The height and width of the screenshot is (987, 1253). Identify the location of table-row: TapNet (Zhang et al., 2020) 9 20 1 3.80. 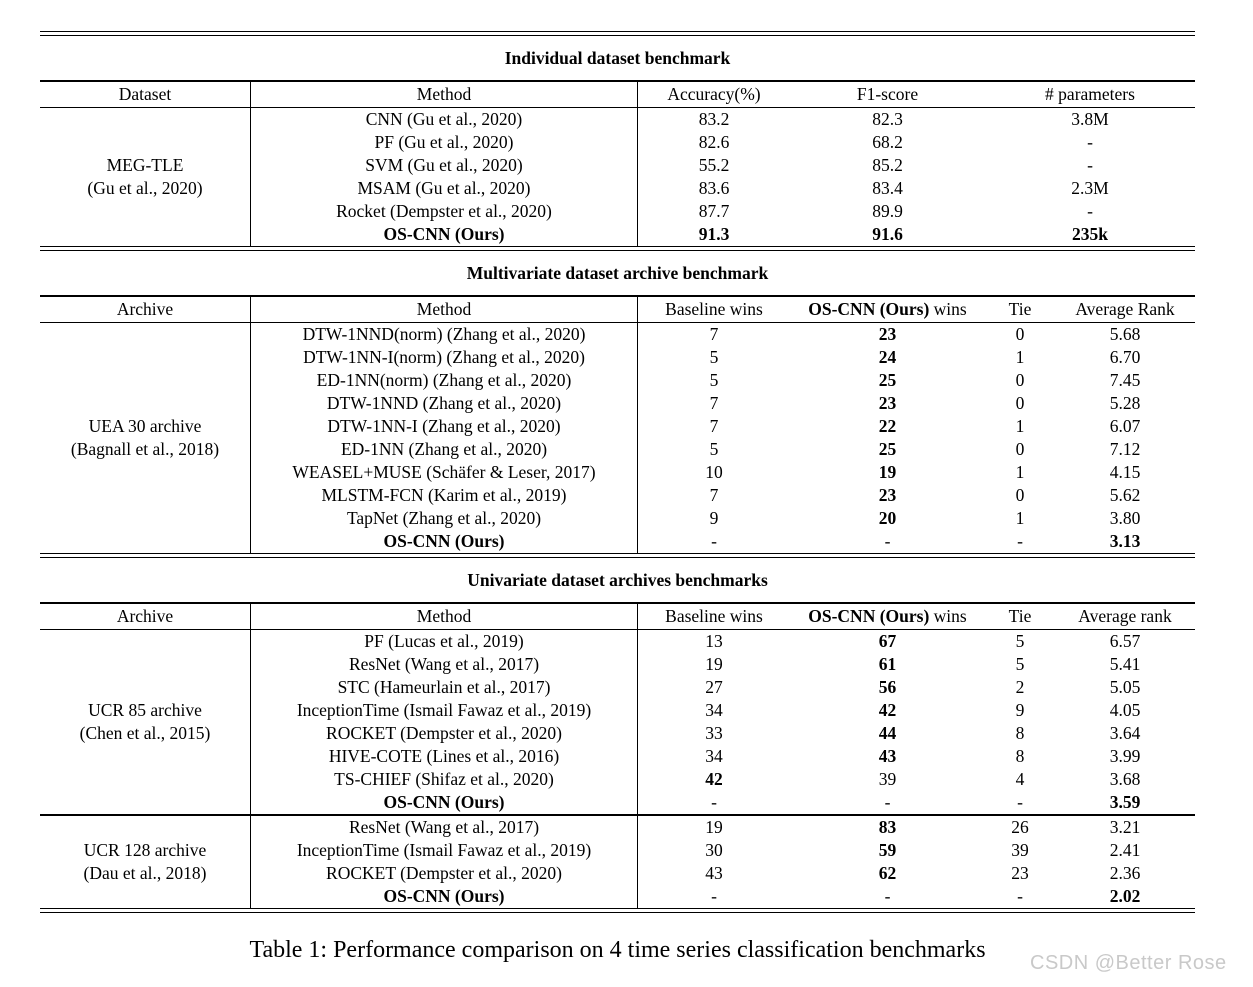
(723, 518).